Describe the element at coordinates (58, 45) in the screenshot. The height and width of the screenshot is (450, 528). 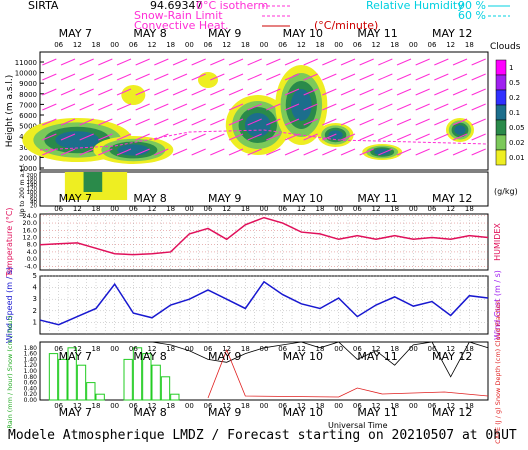
I see `hour-label-top-0-0: 06` at that location.